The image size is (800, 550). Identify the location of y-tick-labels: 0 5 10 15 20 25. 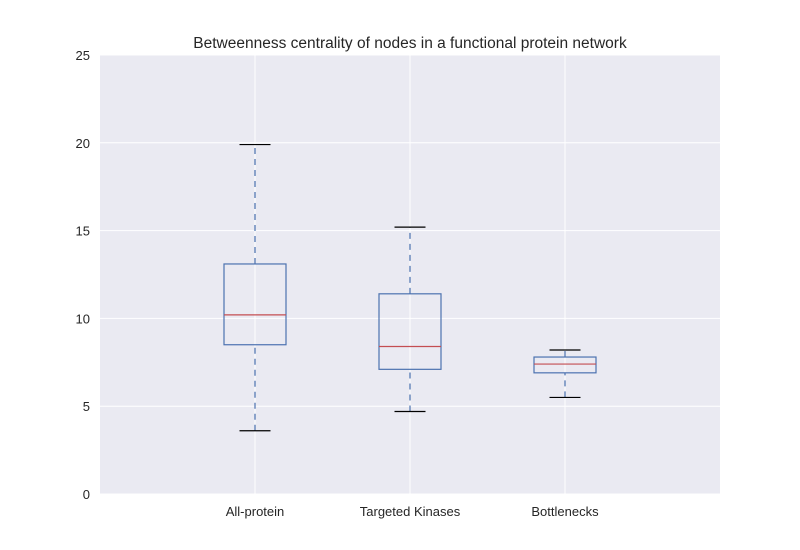
(83, 275).